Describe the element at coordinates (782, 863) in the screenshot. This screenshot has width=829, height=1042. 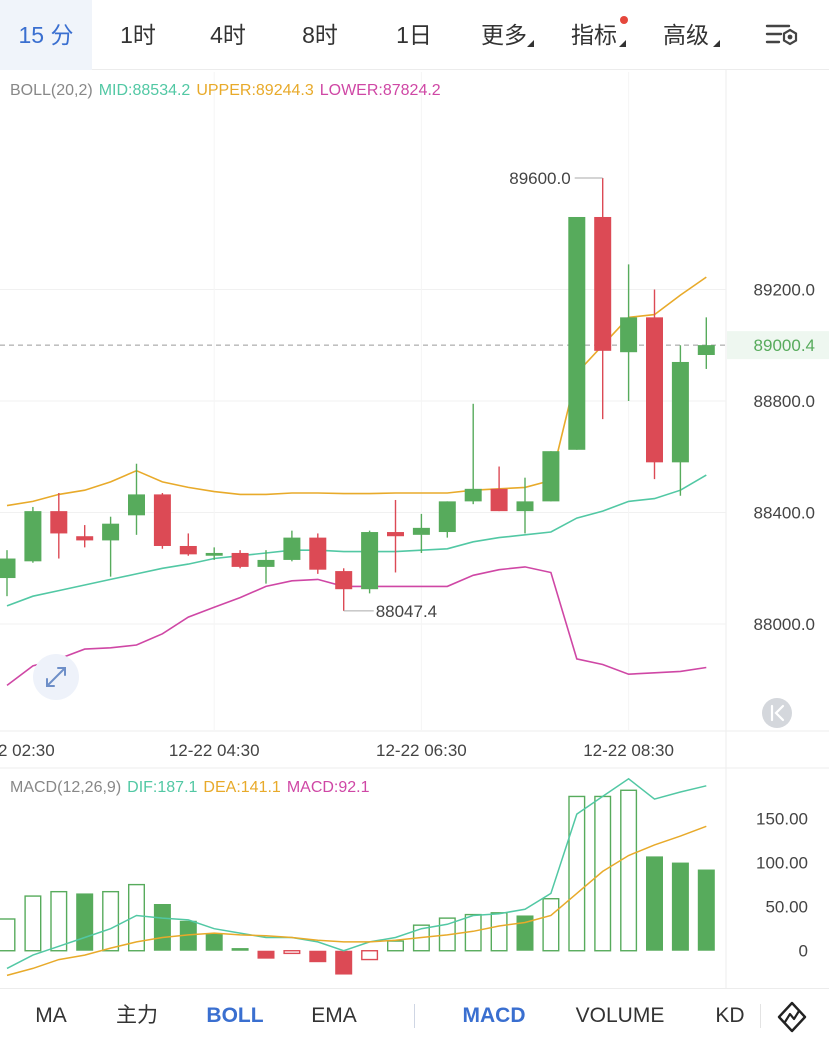
I see `macd-tick-label: 100.00` at that location.